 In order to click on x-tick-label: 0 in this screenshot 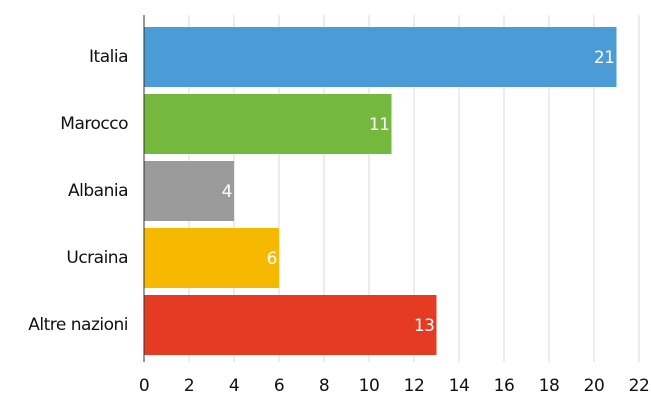, I will do `click(144, 386)`.